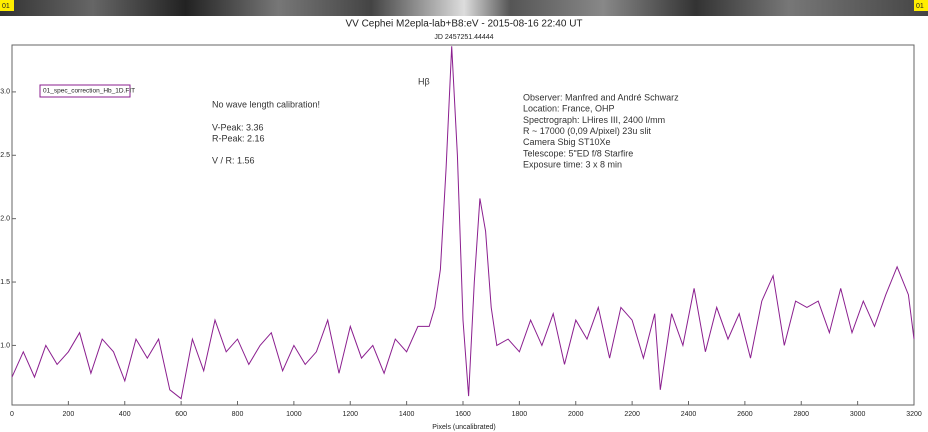 This screenshot has width=928, height=432. What do you see at coordinates (424, 81) in the screenshot?
I see `annotation: Hβ` at bounding box center [424, 81].